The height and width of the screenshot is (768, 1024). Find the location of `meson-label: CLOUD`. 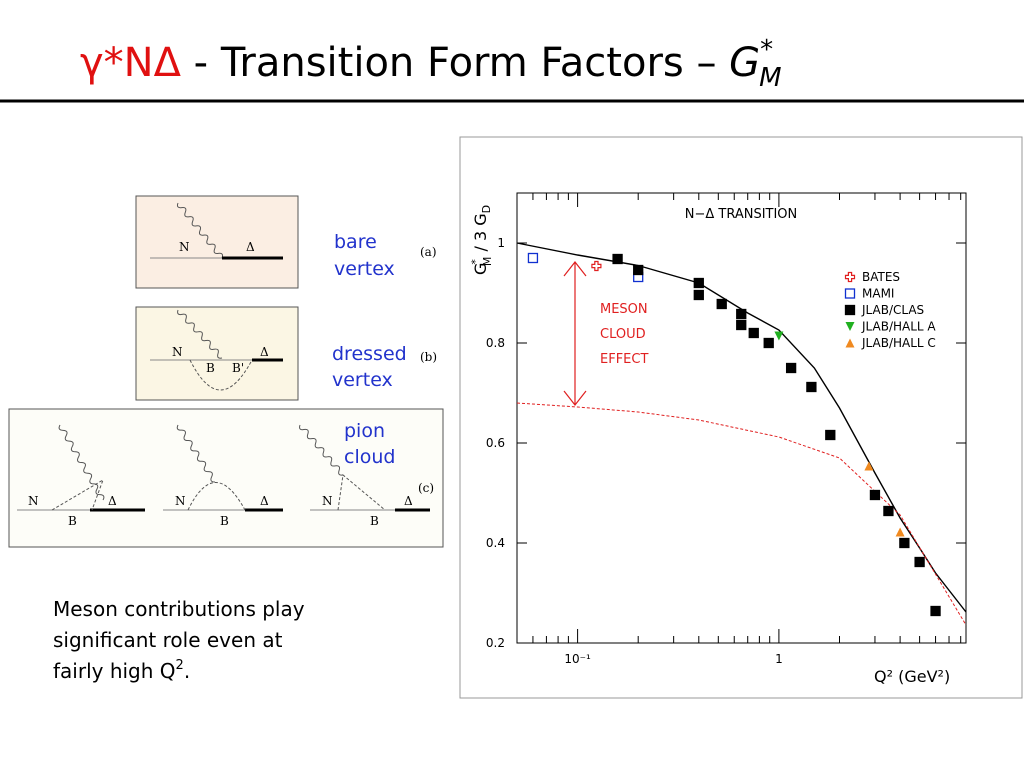

meson-label: CLOUD is located at coordinates (623, 334).